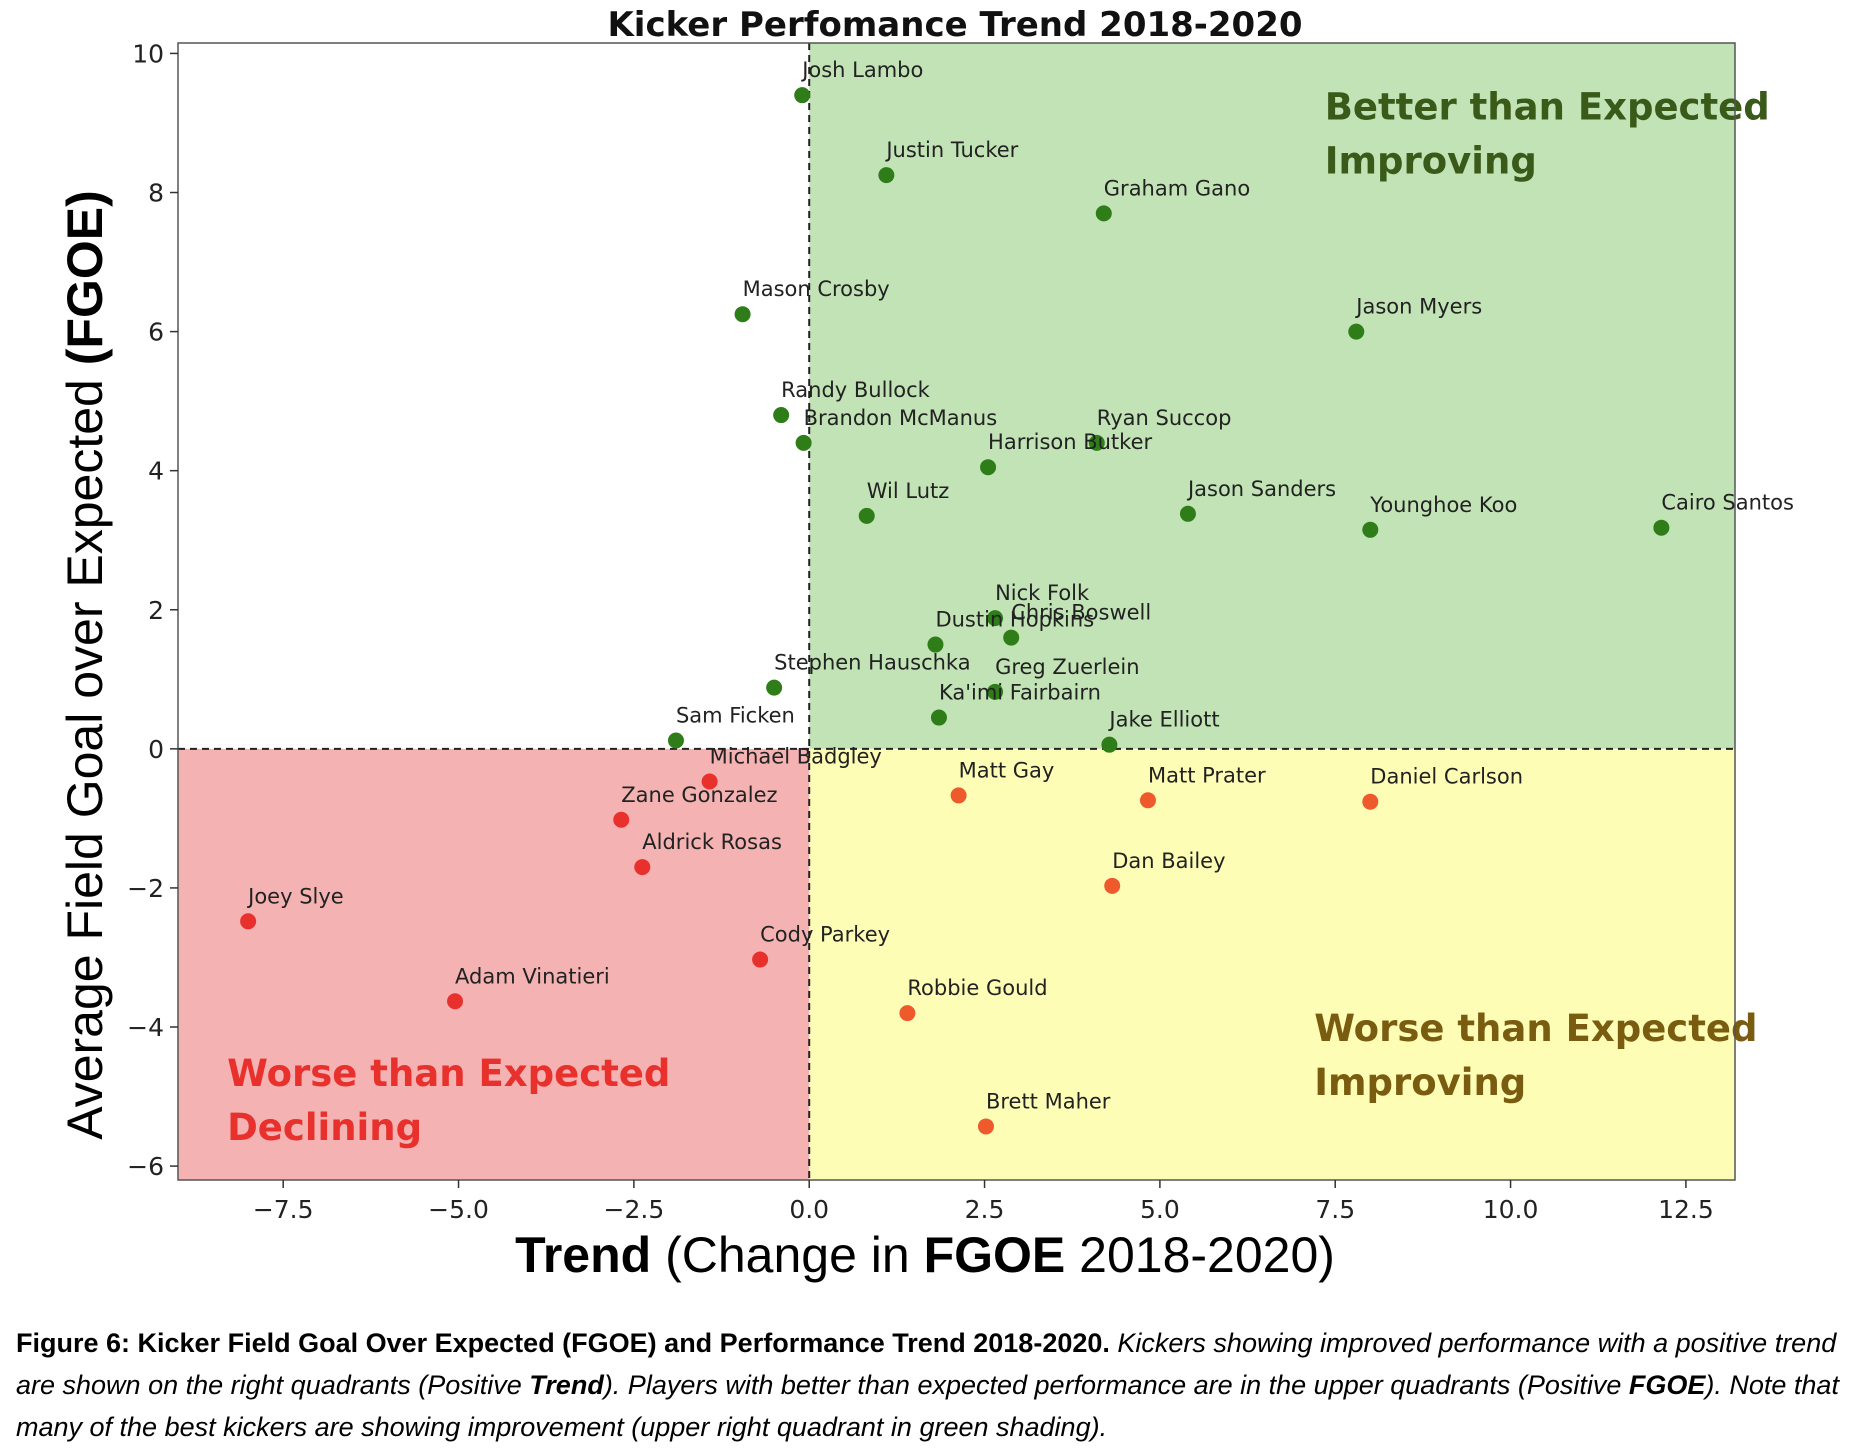  I want to click on point-label: Michael Badgley, so click(796, 757).